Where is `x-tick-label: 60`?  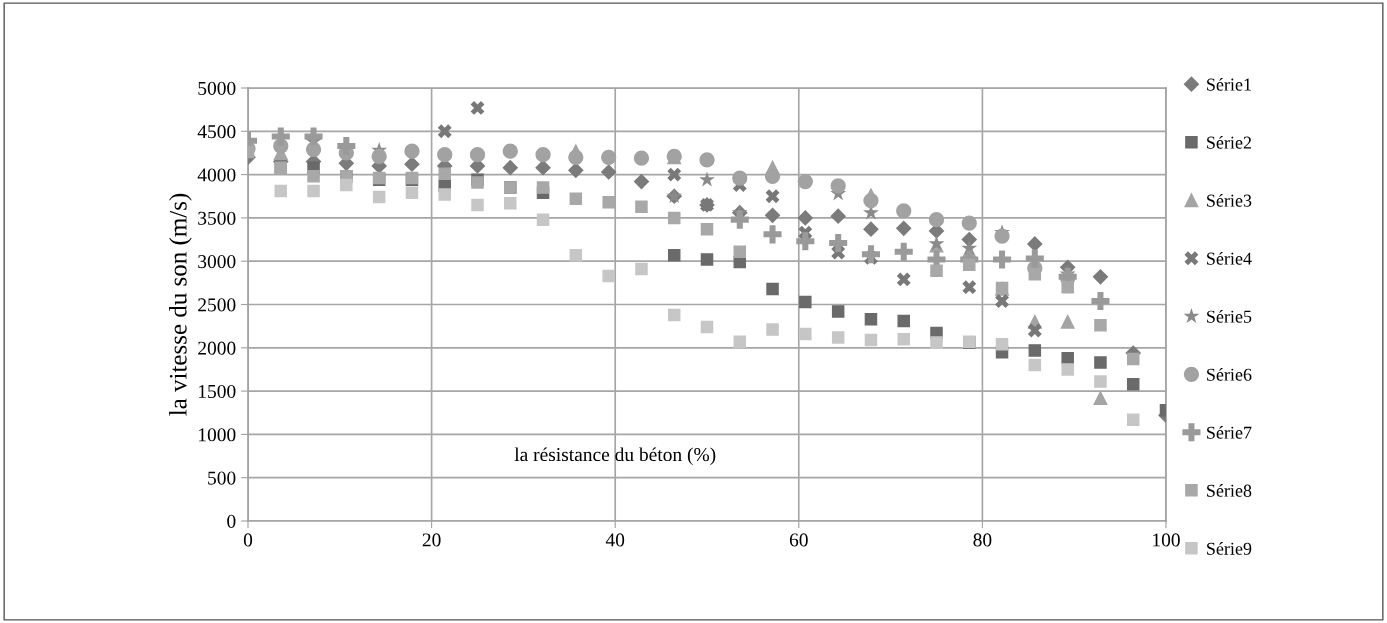
x-tick-label: 60 is located at coordinates (798, 540).